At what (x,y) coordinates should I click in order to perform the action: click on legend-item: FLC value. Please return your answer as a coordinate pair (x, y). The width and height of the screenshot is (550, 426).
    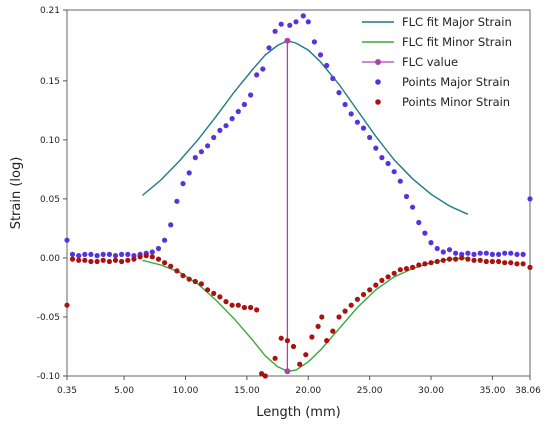
    Looking at the image, I should click on (410, 62).